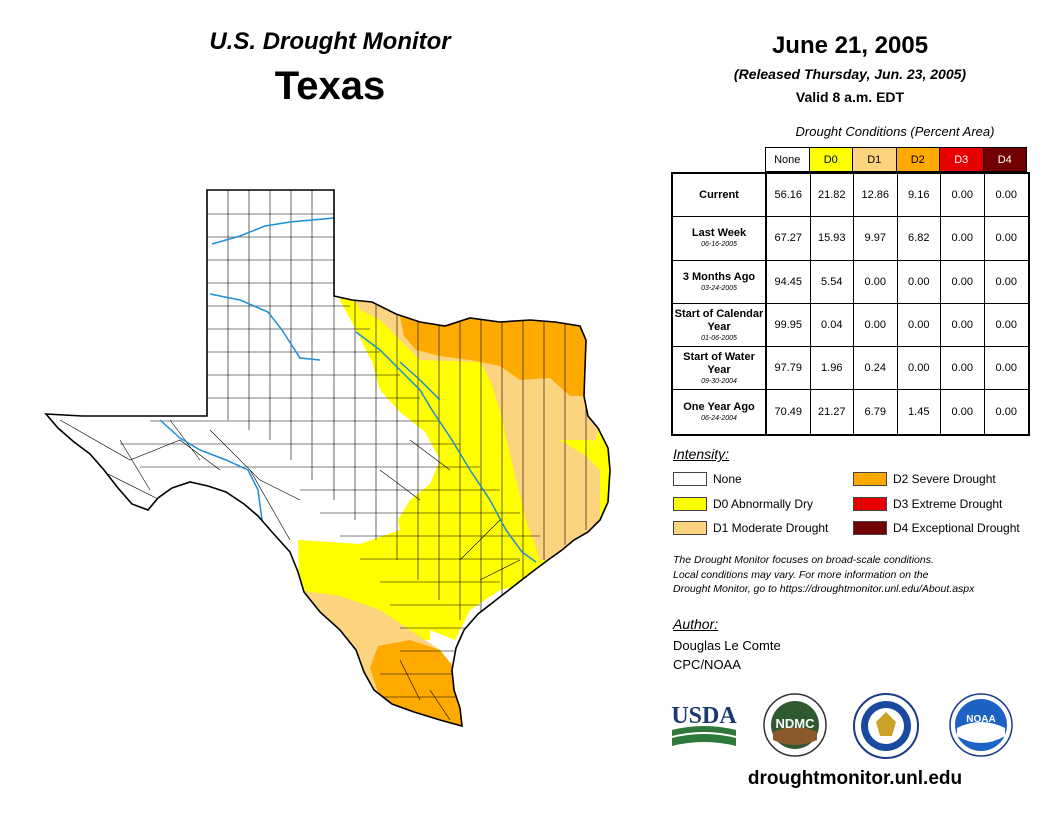  I want to click on column-header-d4: D4, so click(1004, 159).